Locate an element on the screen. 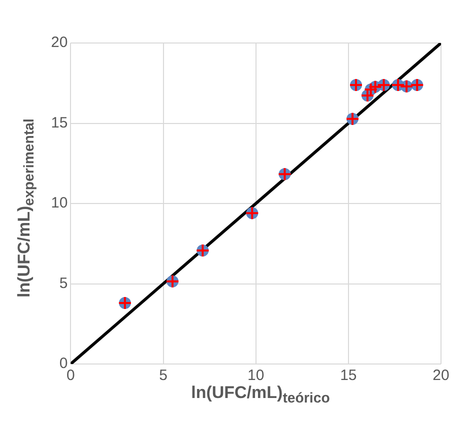 This screenshot has width=453, height=423. y-tick-label: 20 is located at coordinates (59, 43).